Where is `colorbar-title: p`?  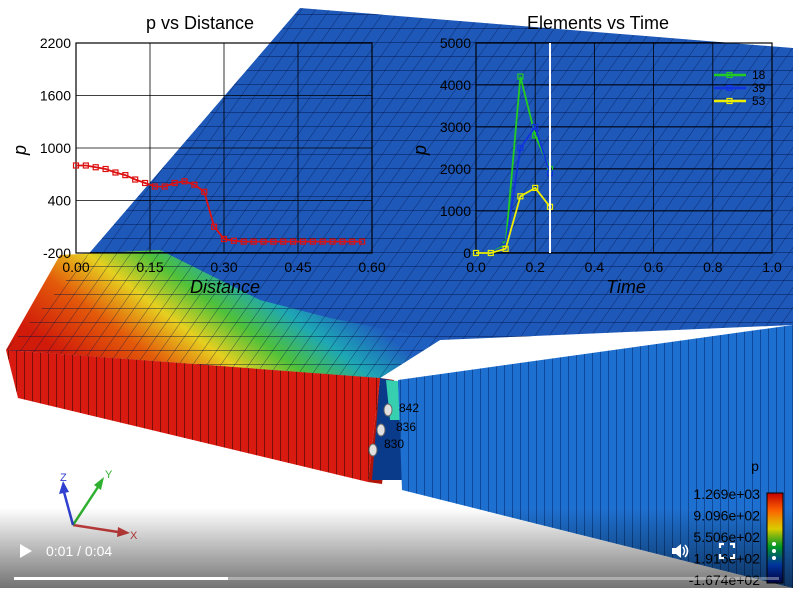 colorbar-title: p is located at coordinates (755, 466).